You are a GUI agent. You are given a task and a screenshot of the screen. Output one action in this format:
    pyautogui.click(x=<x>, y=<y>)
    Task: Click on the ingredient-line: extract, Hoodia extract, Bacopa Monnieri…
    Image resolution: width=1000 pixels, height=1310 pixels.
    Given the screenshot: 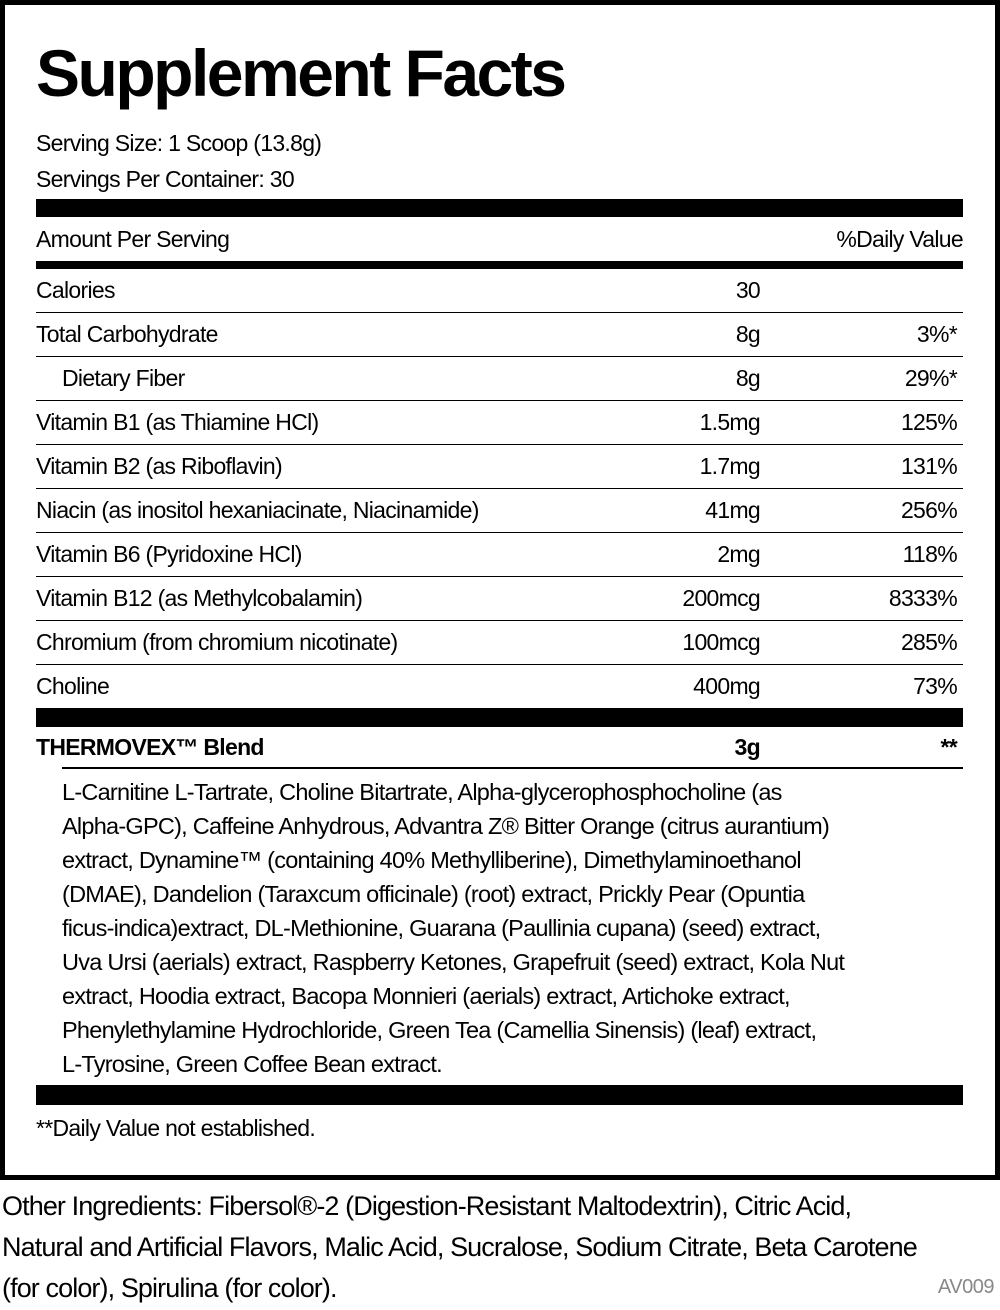 What is the action you would take?
    pyautogui.click(x=426, y=996)
    